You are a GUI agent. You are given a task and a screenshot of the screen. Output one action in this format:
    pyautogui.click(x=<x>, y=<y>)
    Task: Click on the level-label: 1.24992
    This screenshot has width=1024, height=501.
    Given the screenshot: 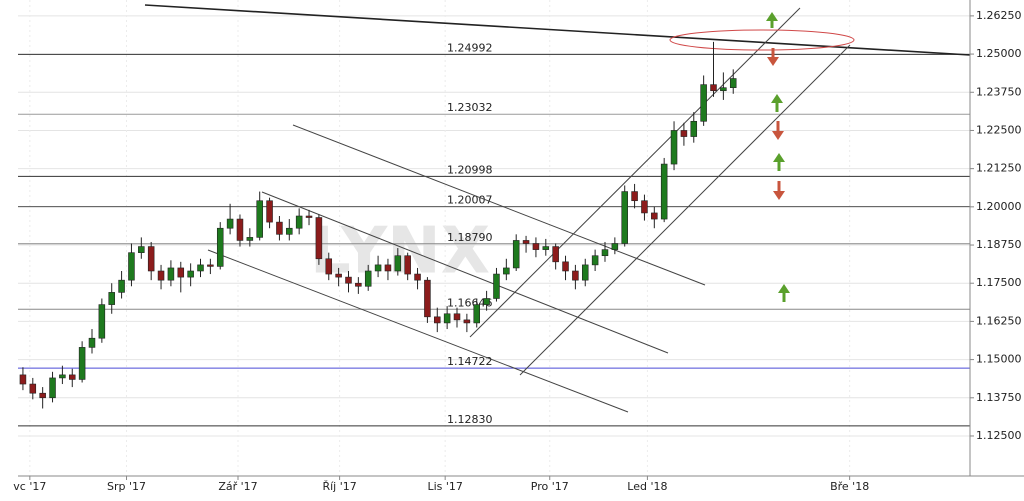 What is the action you would take?
    pyautogui.click(x=470, y=47)
    